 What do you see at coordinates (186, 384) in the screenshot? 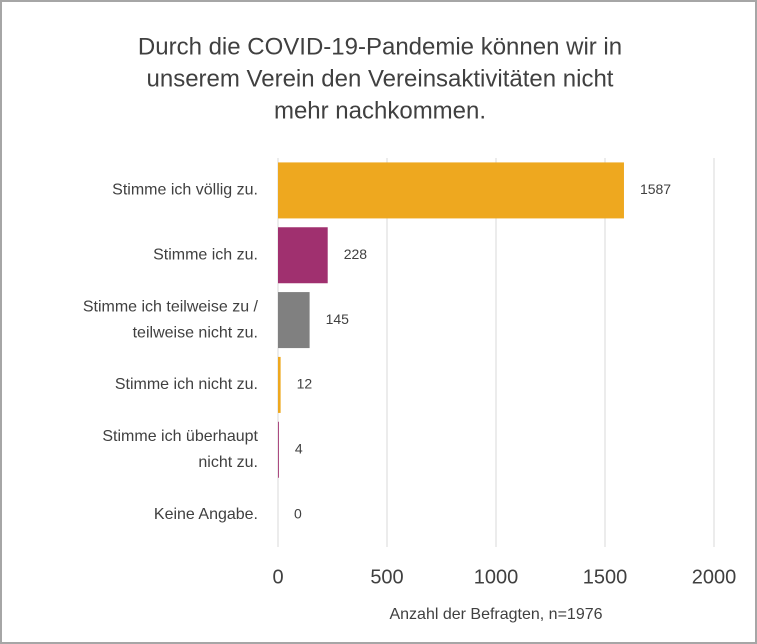
I see `y-tick-label: Stimme ich nicht zu.` at bounding box center [186, 384].